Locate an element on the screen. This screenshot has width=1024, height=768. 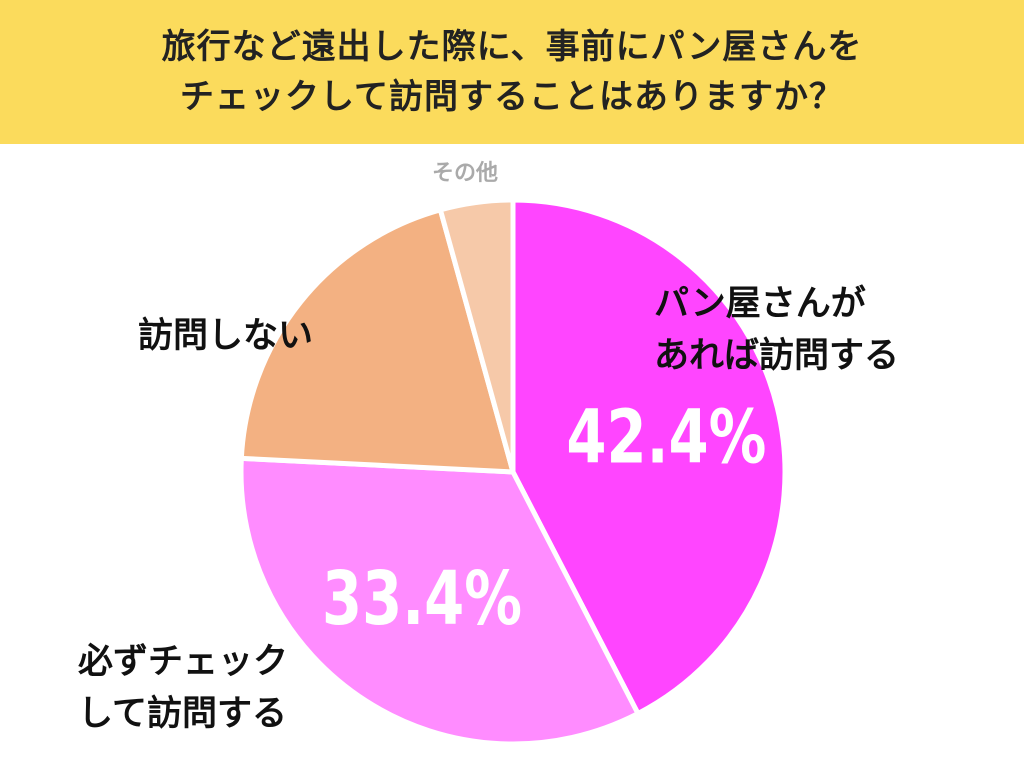
slice-check is located at coordinates (439, 601).